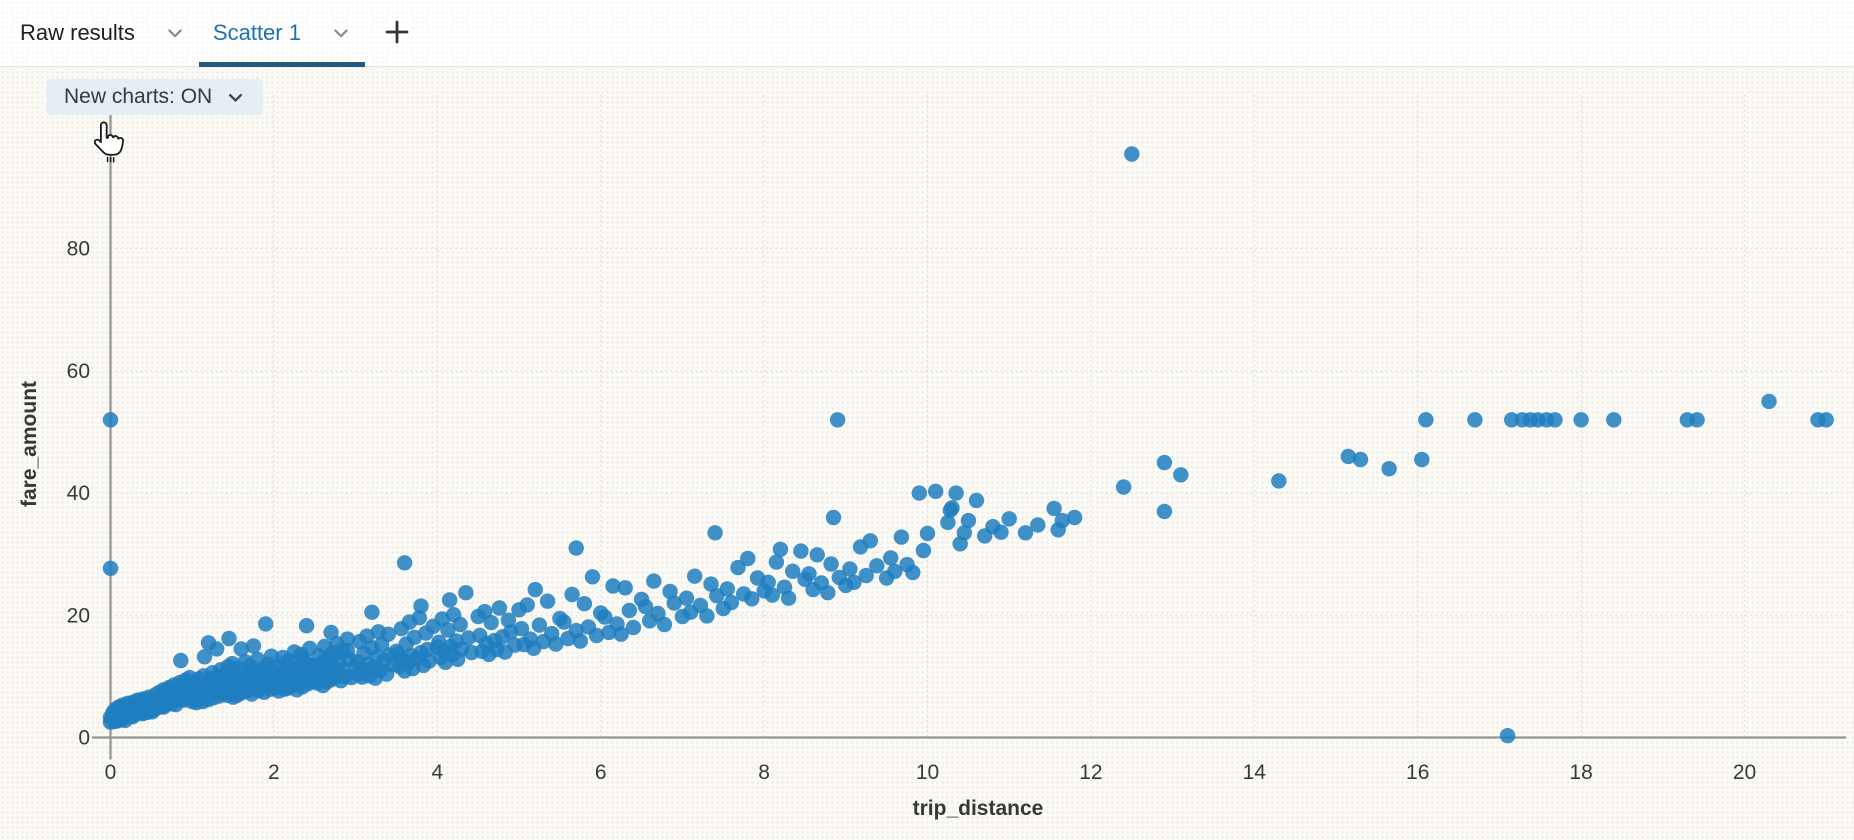 The image size is (1854, 840). What do you see at coordinates (29, 444) in the screenshot?
I see `svg-text: fare_amount` at bounding box center [29, 444].